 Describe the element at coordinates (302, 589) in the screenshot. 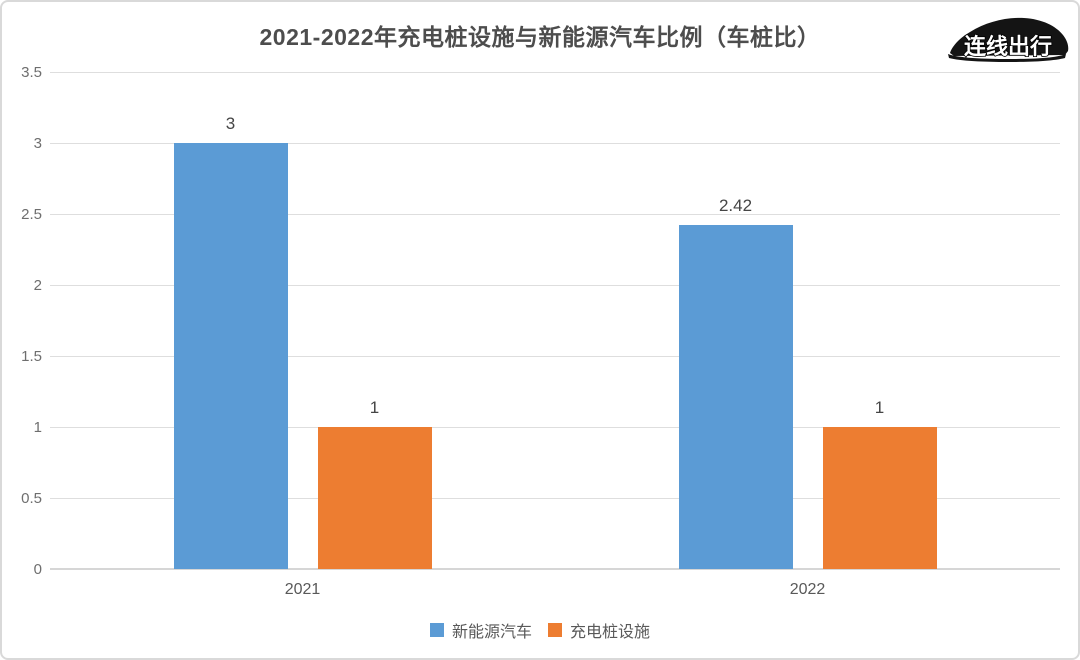

I see `x-tick-label: 2021` at that location.